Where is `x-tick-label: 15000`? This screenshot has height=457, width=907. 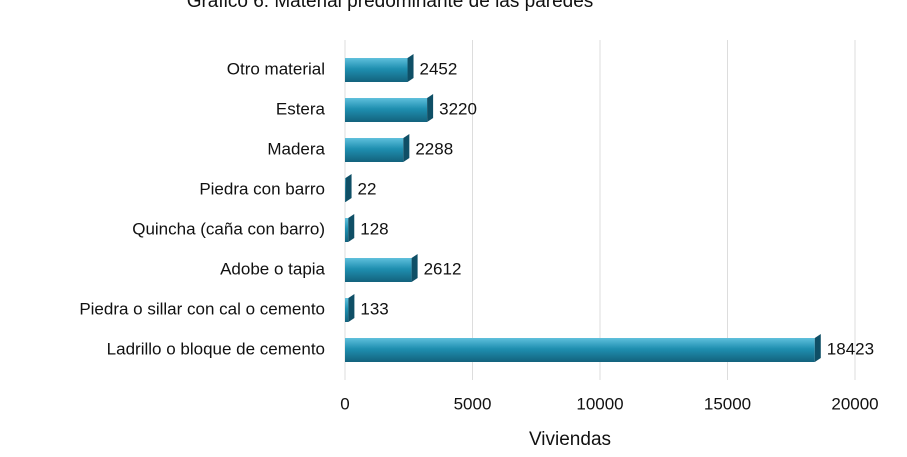
x-tick-label: 15000 is located at coordinates (727, 403).